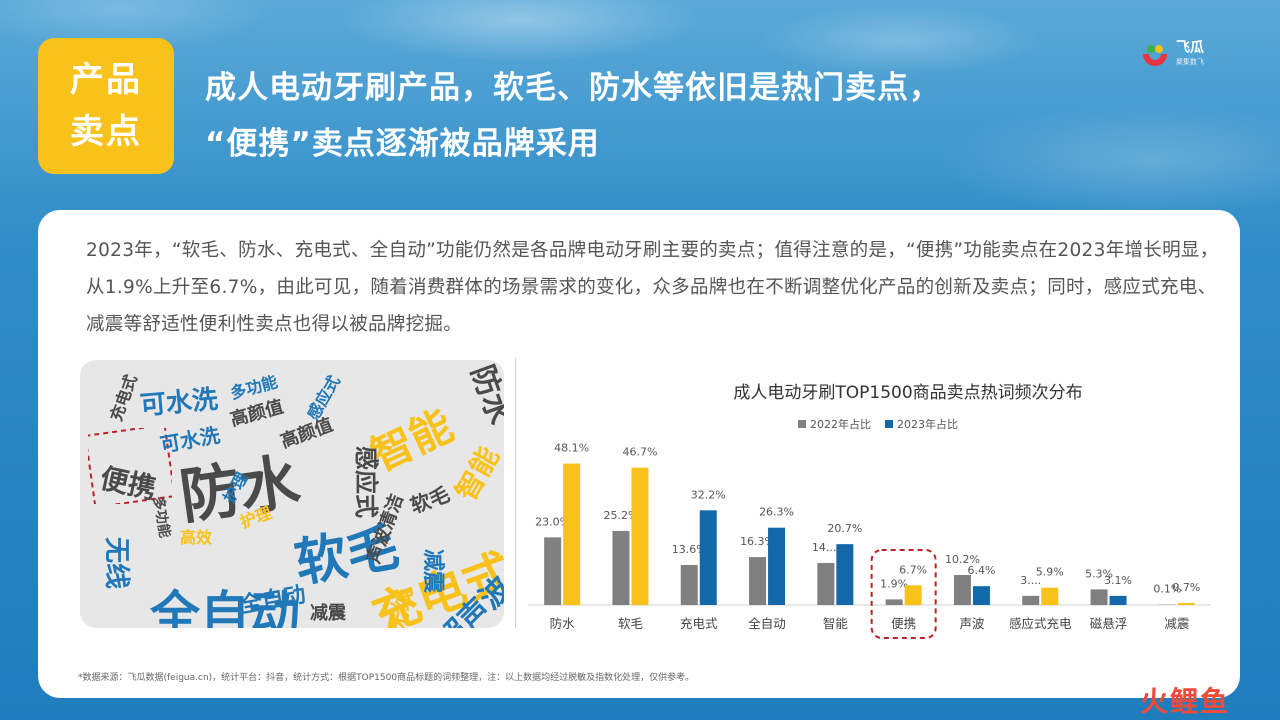 The width and height of the screenshot is (1280, 720). What do you see at coordinates (631, 623) in the screenshot?
I see `x-tick-label: 软毛` at bounding box center [631, 623].